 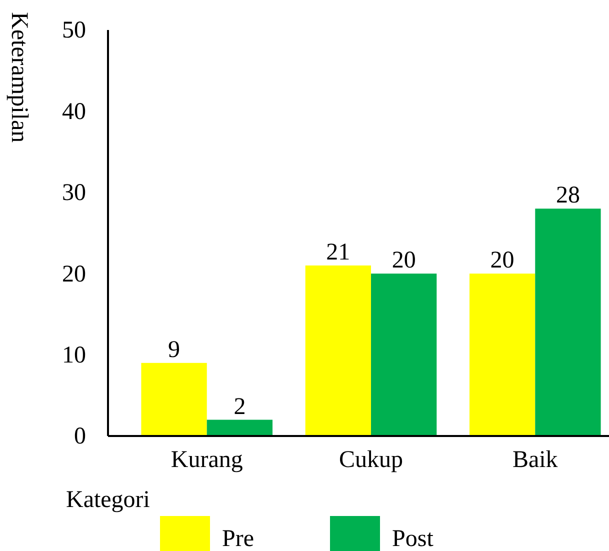 I want to click on legend-label: Post, so click(x=413, y=538).